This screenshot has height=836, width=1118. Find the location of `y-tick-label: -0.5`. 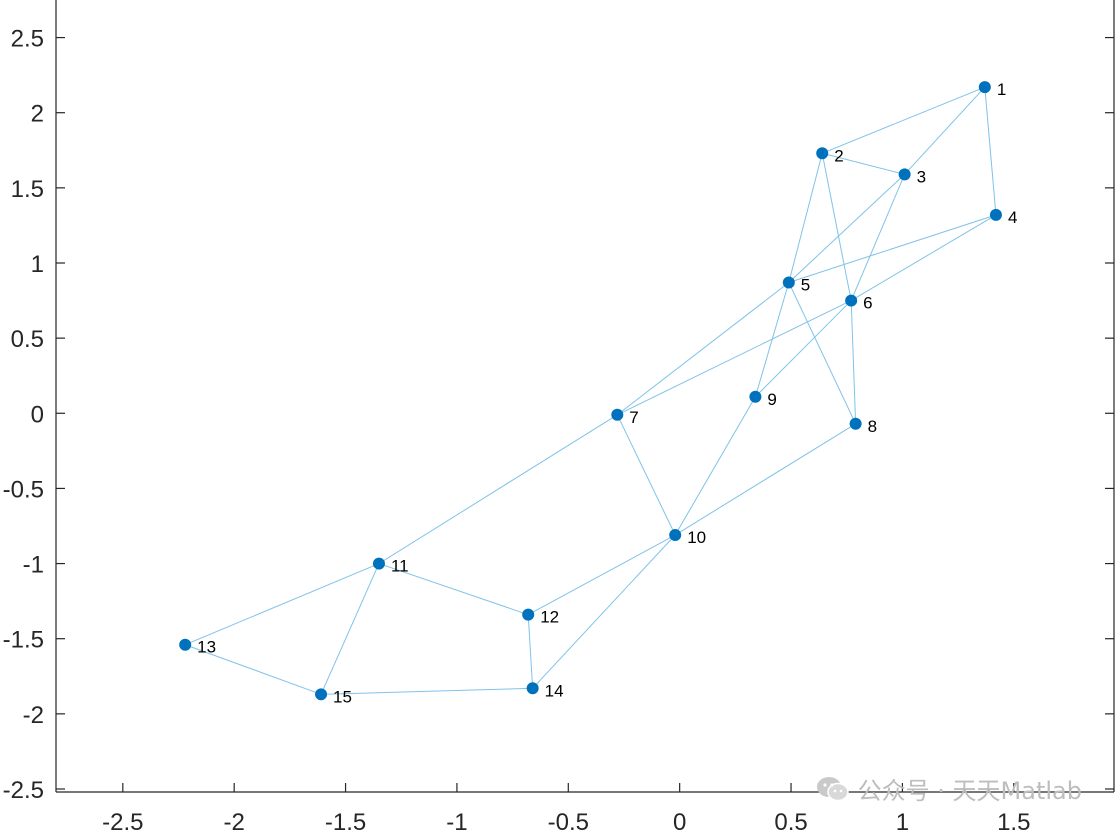

y-tick-label: -0.5 is located at coordinates (23, 489).